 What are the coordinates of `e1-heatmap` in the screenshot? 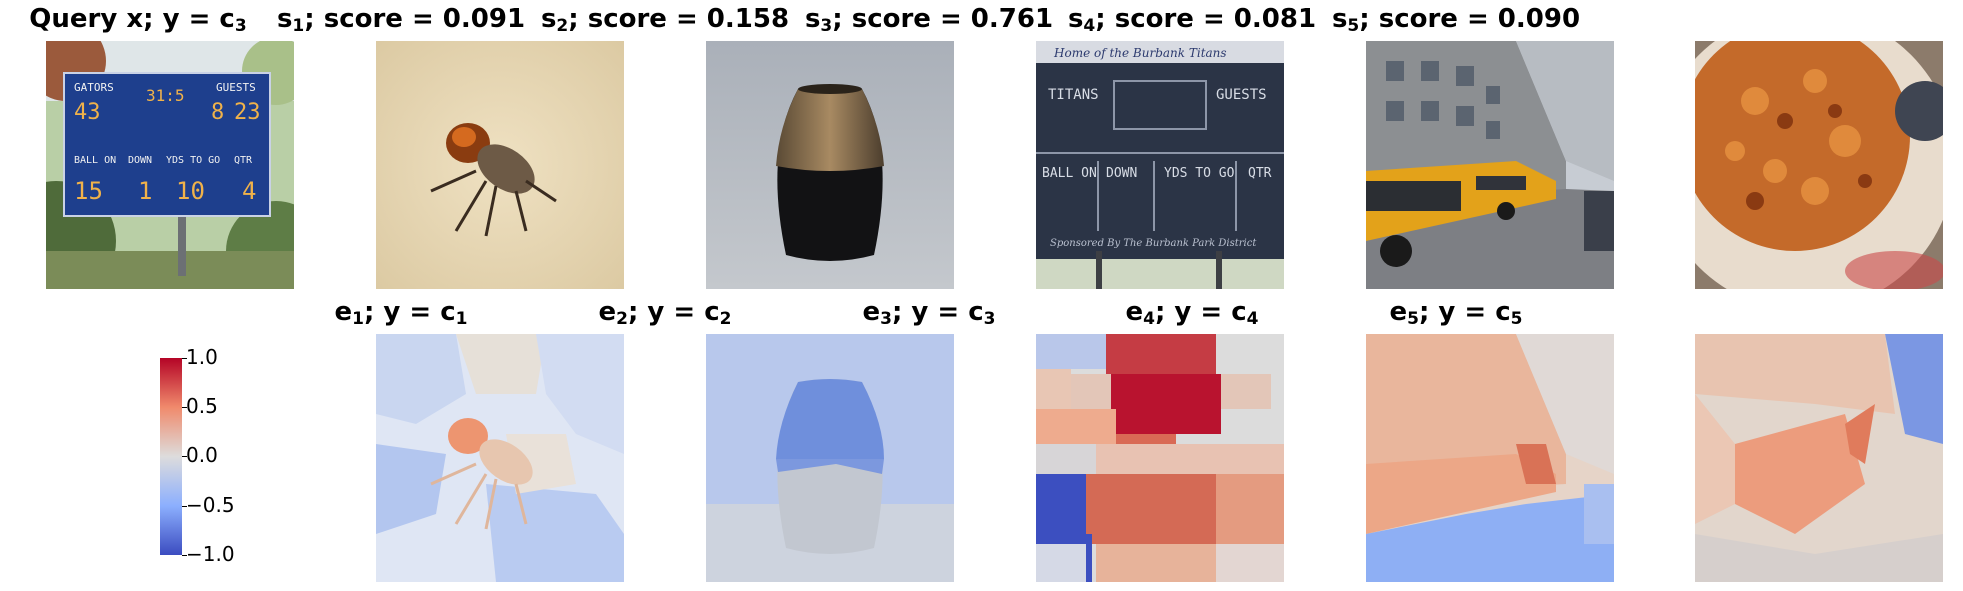 It's located at (500, 458).